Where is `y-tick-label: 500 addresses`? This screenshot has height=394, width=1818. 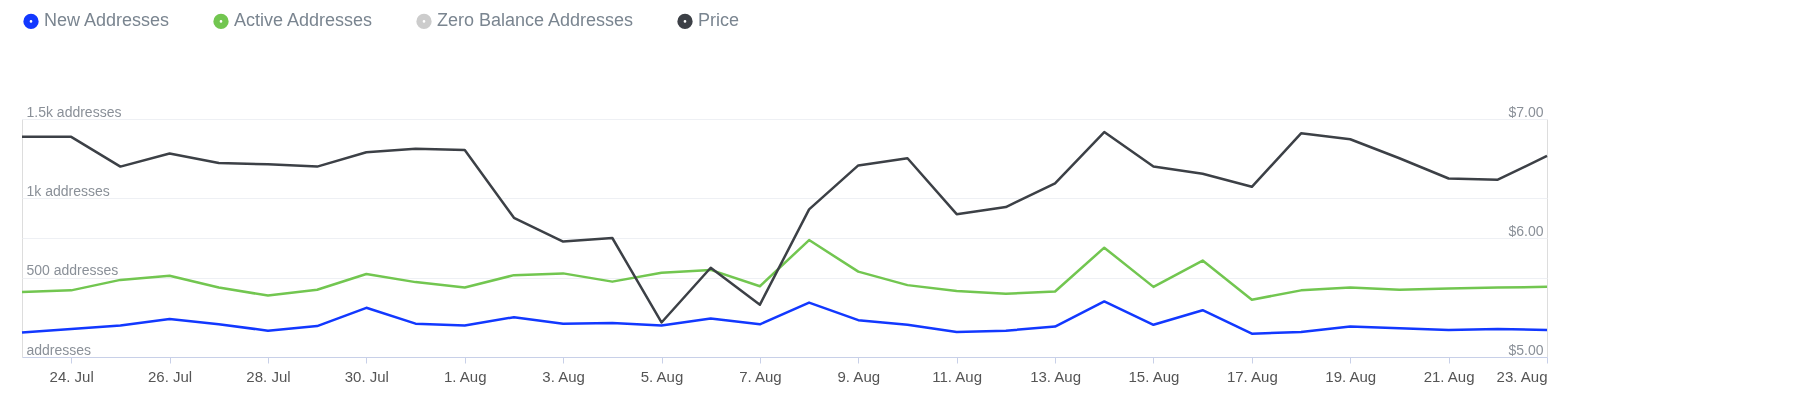
y-tick-label: 500 addresses is located at coordinates (72, 270).